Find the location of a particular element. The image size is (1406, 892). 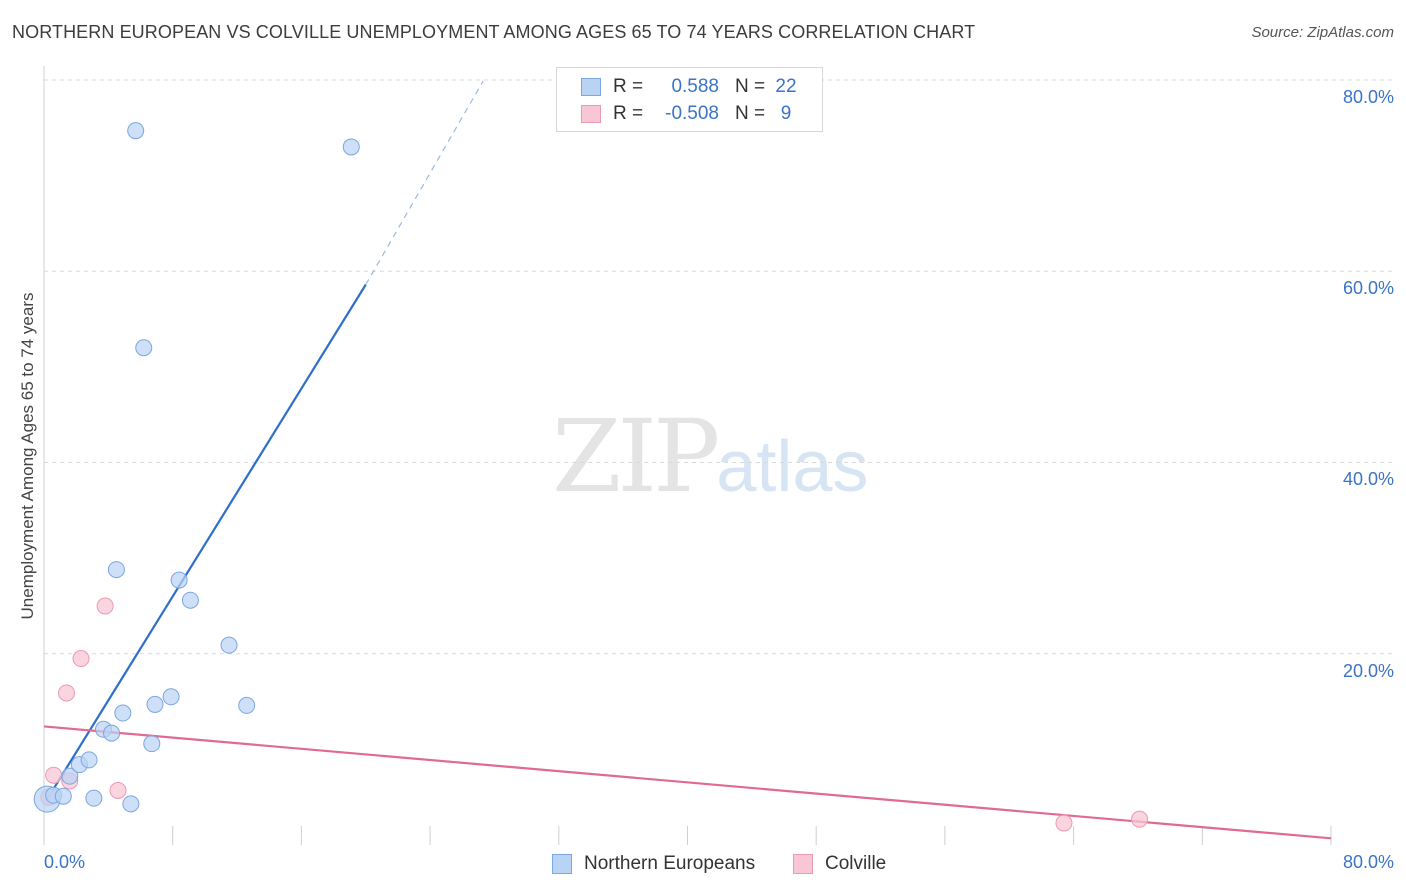

correlation-legend: R = 0.588 N = 22 R = -0.508 N = 9 is located at coordinates (689, 99).